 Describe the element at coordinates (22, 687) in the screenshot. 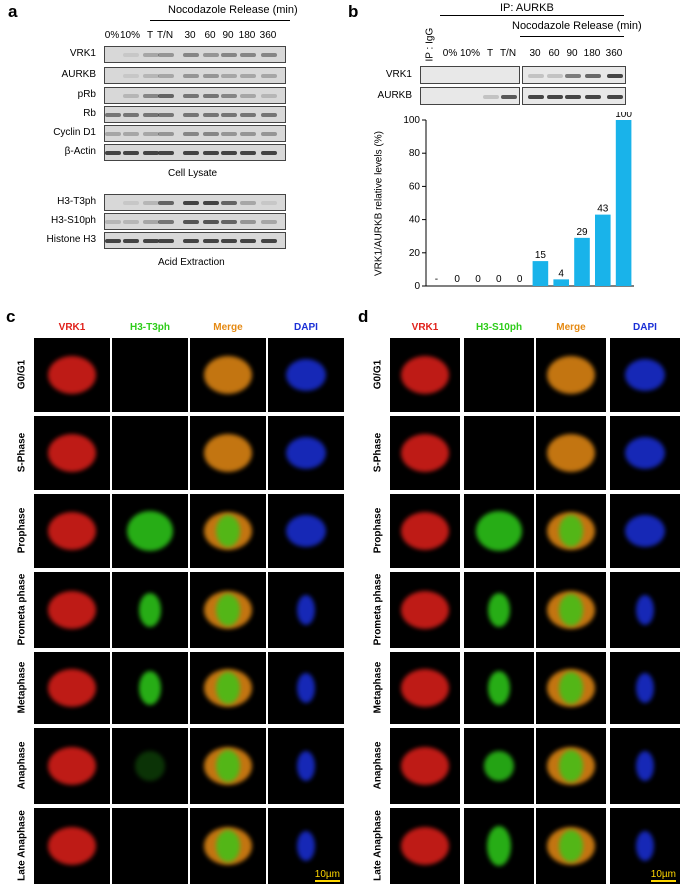

I see `row-label: Metaphase` at that location.